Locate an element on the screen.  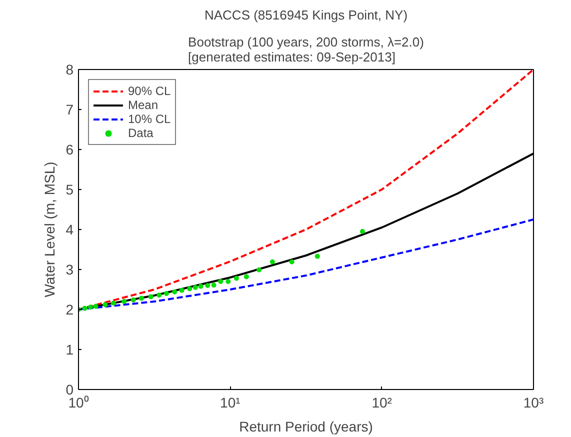
y-tick-label: 0 is located at coordinates (70, 390).